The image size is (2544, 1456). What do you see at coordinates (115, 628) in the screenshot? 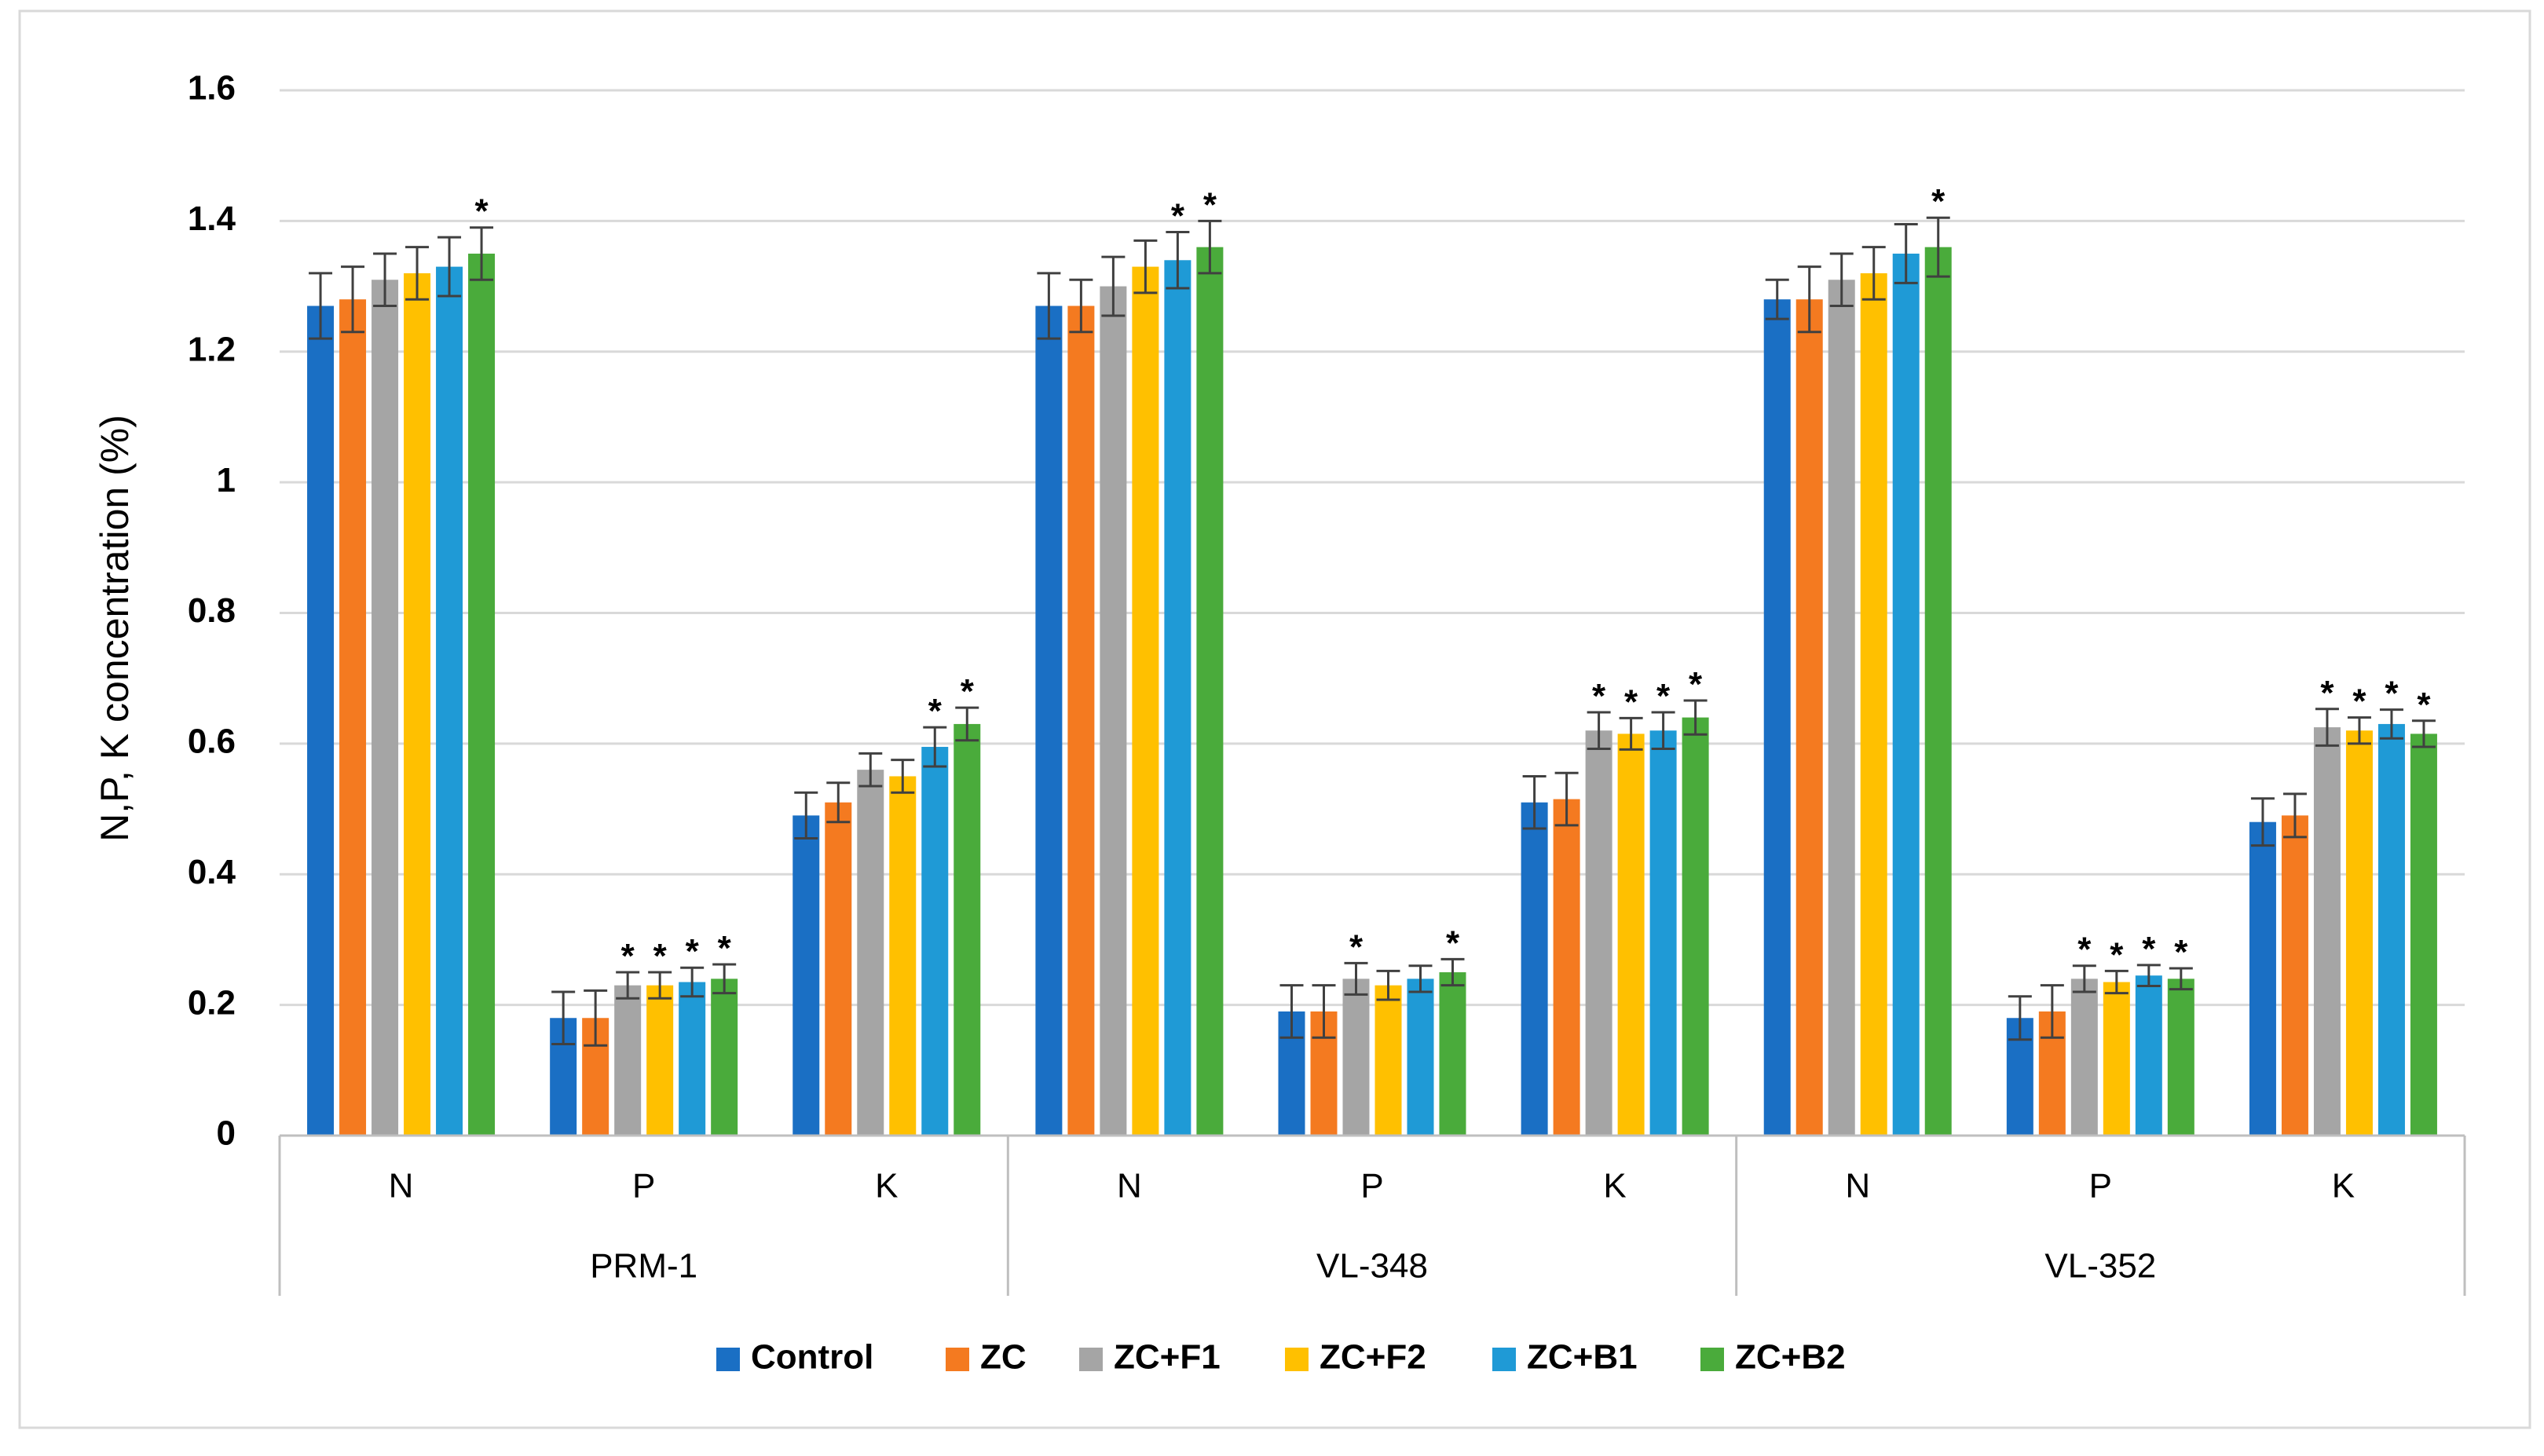
I see `y-axis-label: N,P, K concentration (%)` at bounding box center [115, 628].